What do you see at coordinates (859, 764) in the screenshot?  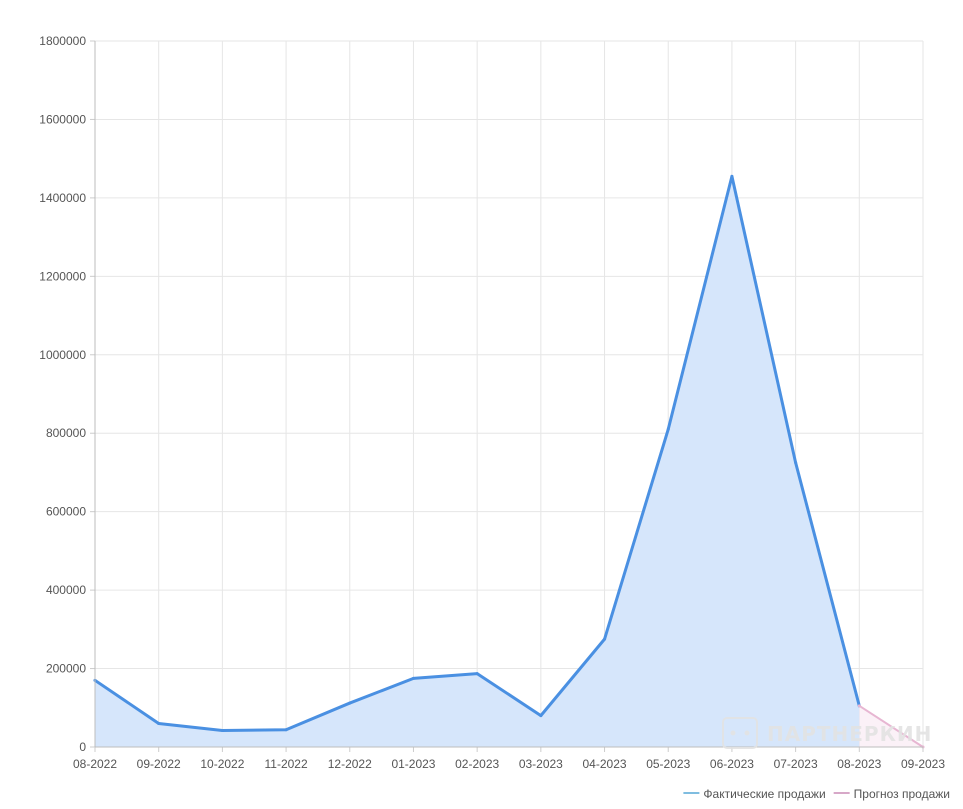 I see `x-tick-label: 08-2023` at bounding box center [859, 764].